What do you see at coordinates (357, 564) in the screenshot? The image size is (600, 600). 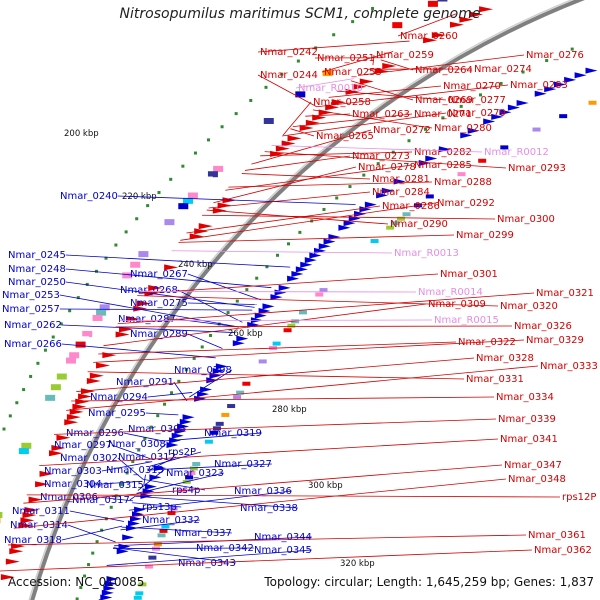 I see `kbp-tick-label: 320 kbp` at bounding box center [357, 564].